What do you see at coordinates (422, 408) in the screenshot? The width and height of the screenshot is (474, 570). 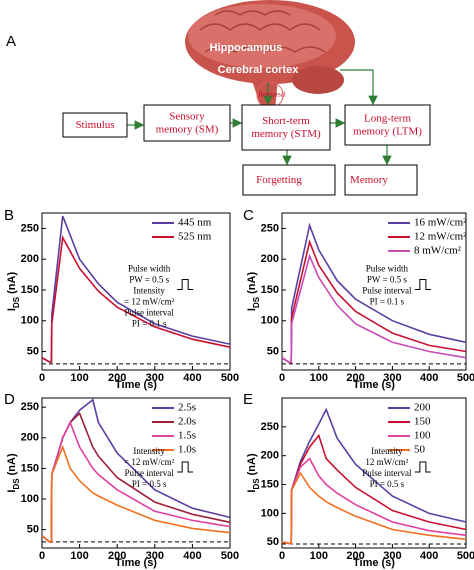 I see `legend-label: 200` at bounding box center [422, 408].